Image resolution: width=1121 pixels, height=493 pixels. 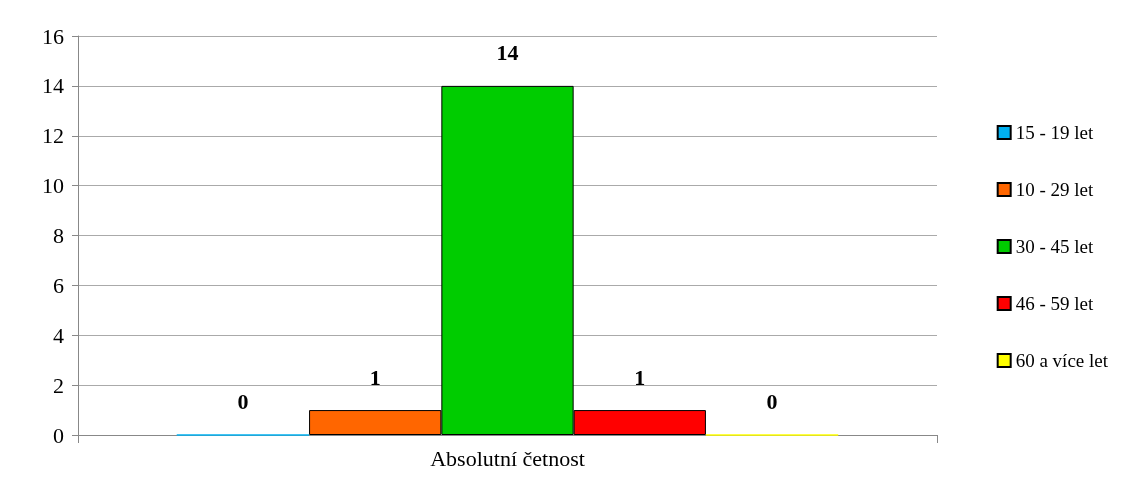 I want to click on y-tick-label: 2, so click(x=58, y=385).